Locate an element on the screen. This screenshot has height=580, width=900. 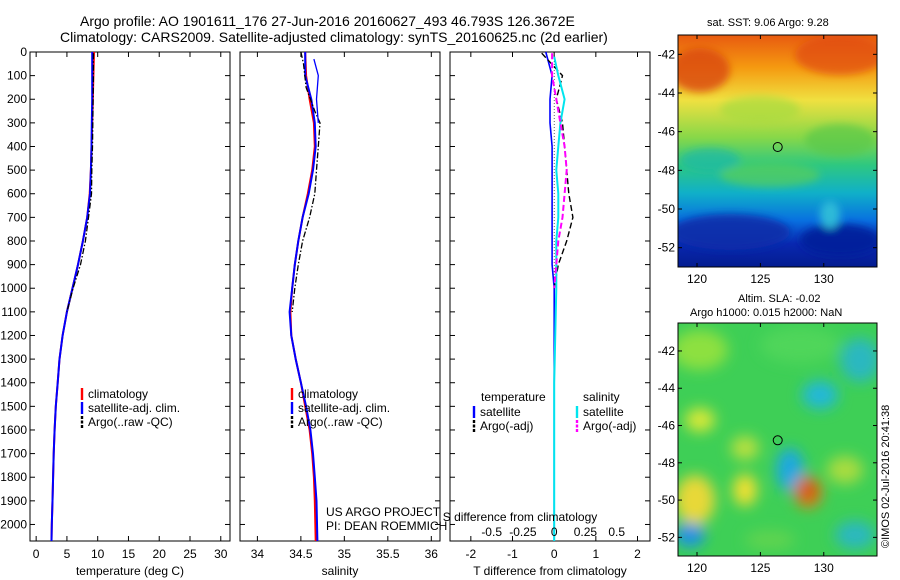
y-tick-label: 400 is located at coordinates (17, 146).